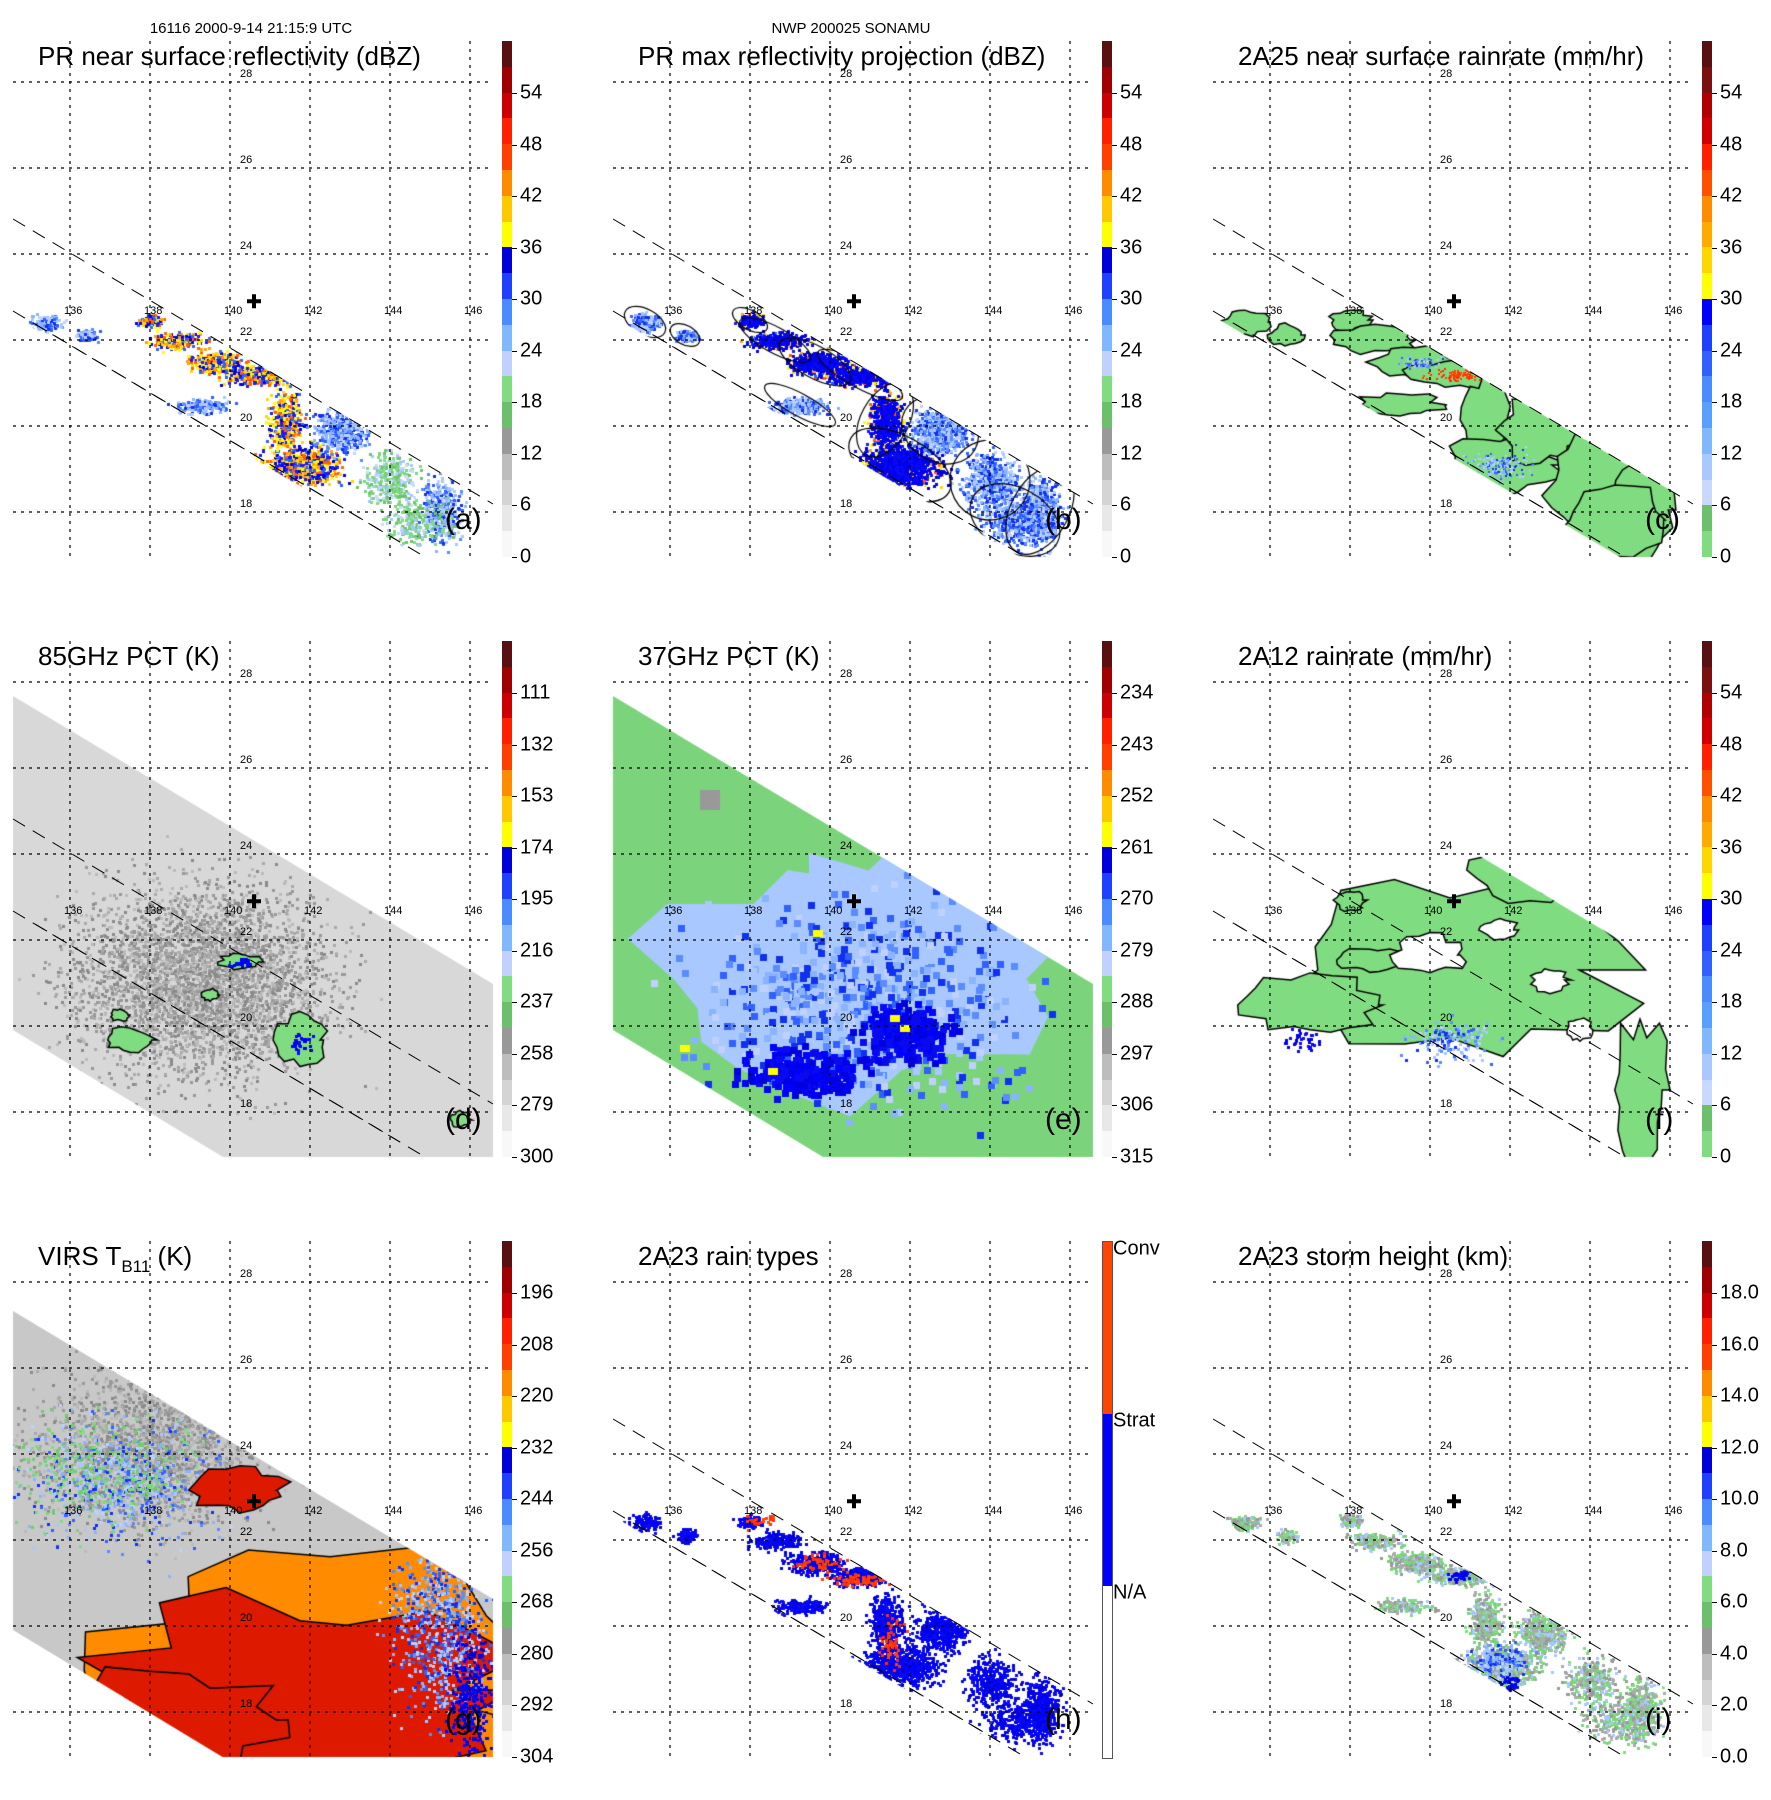 This screenshot has width=1771, height=1800. I want to click on colorbar-label: 261, so click(1137, 847).